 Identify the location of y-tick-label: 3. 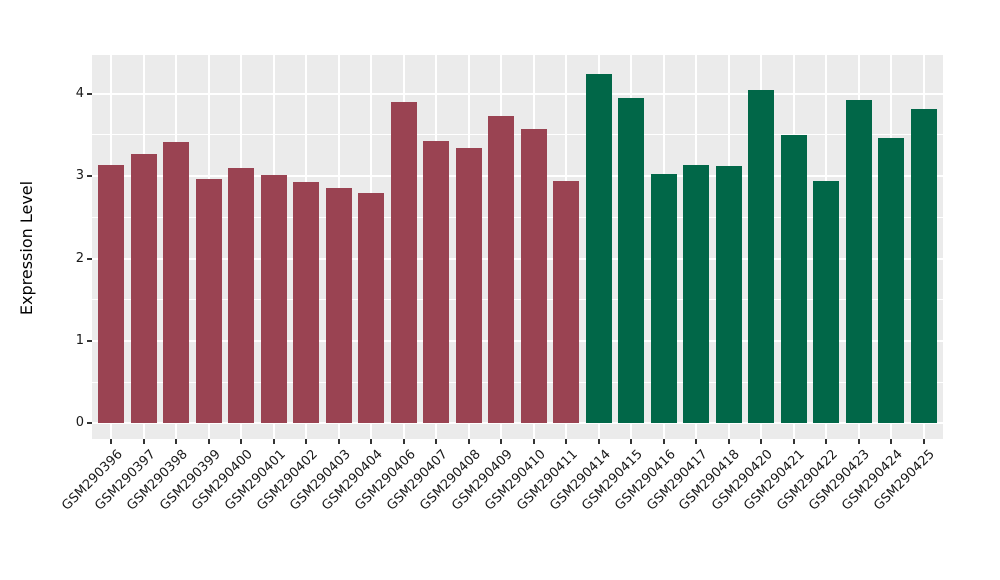
(79, 176).